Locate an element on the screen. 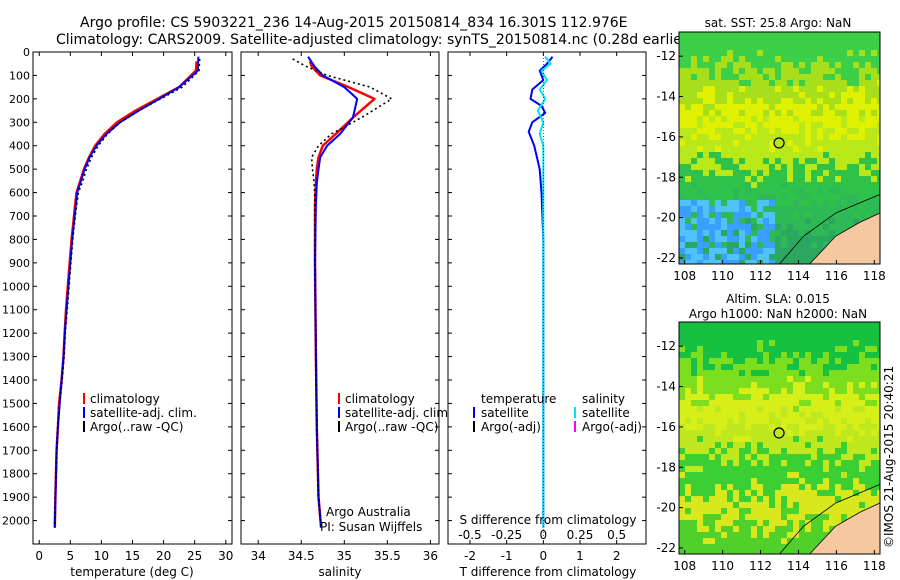  x-tick-label: -2 is located at coordinates (470, 556).